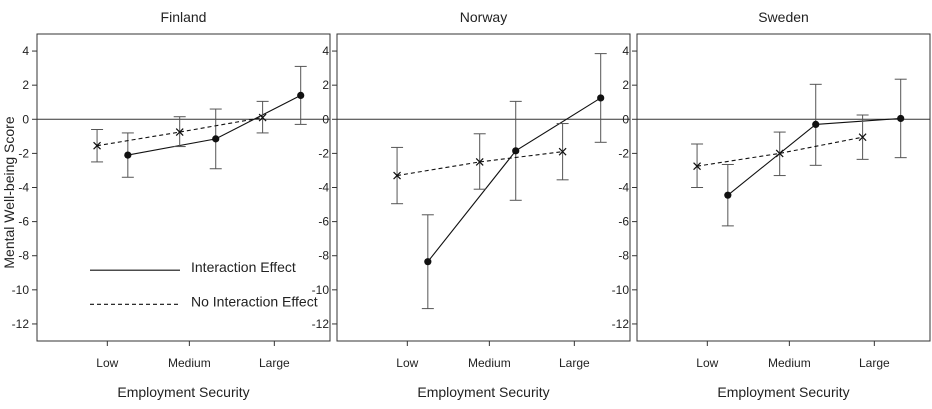 The width and height of the screenshot is (932, 409). Describe the element at coordinates (184, 17) in the screenshot. I see `panel-title: Finland` at that location.